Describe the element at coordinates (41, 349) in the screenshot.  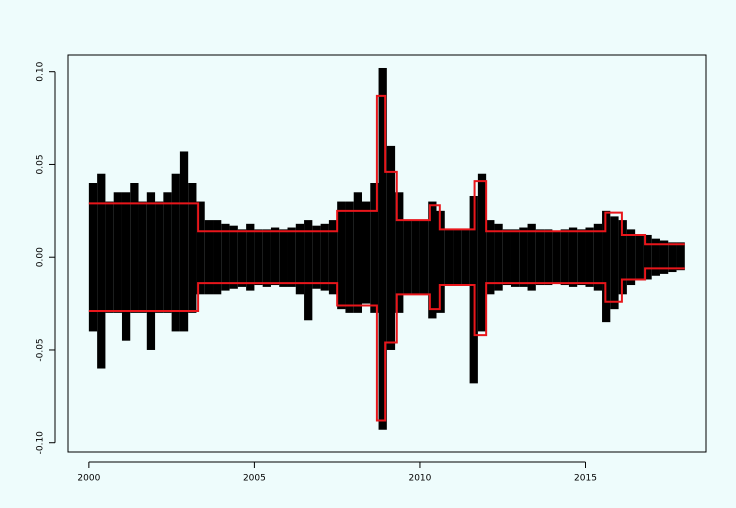
I see `y-tick-label: -0.05` at that location.